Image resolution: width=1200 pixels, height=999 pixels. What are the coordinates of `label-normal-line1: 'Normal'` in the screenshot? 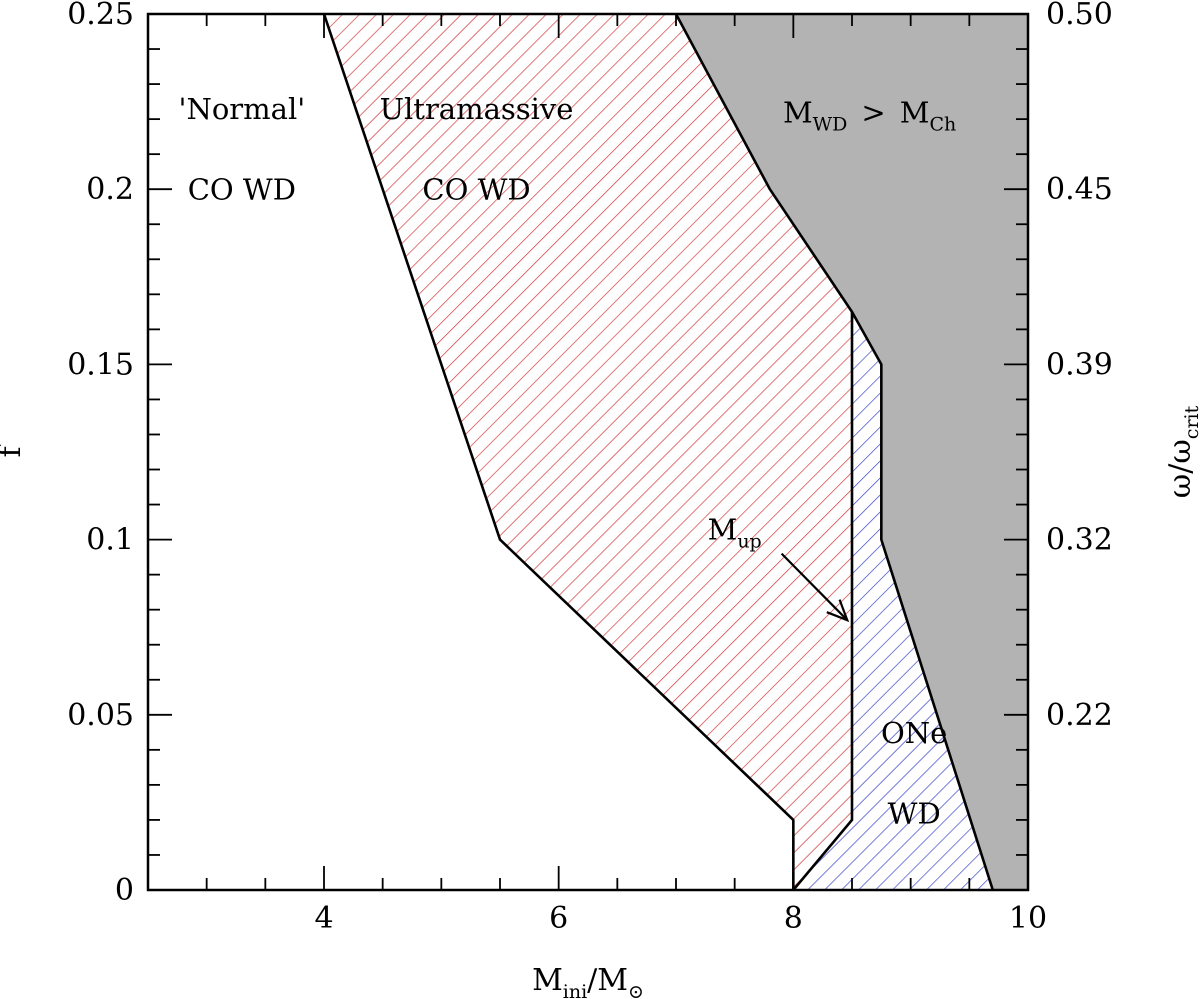 It's located at (242, 109).